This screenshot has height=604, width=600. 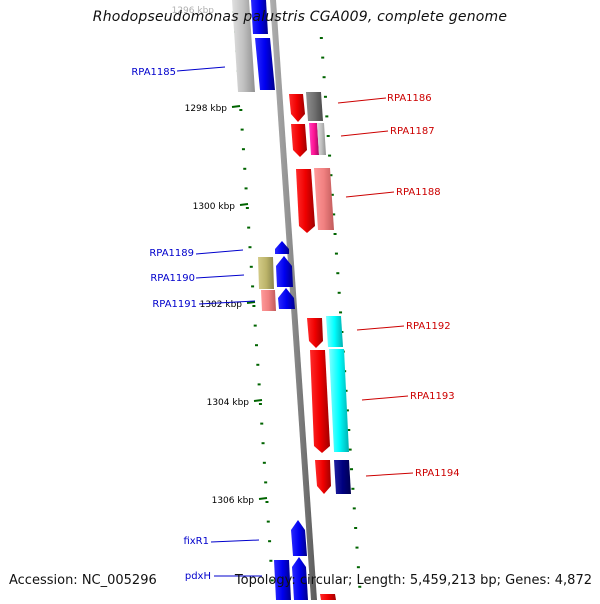 I want to click on gene-rpa1186-gray, so click(x=314, y=106).